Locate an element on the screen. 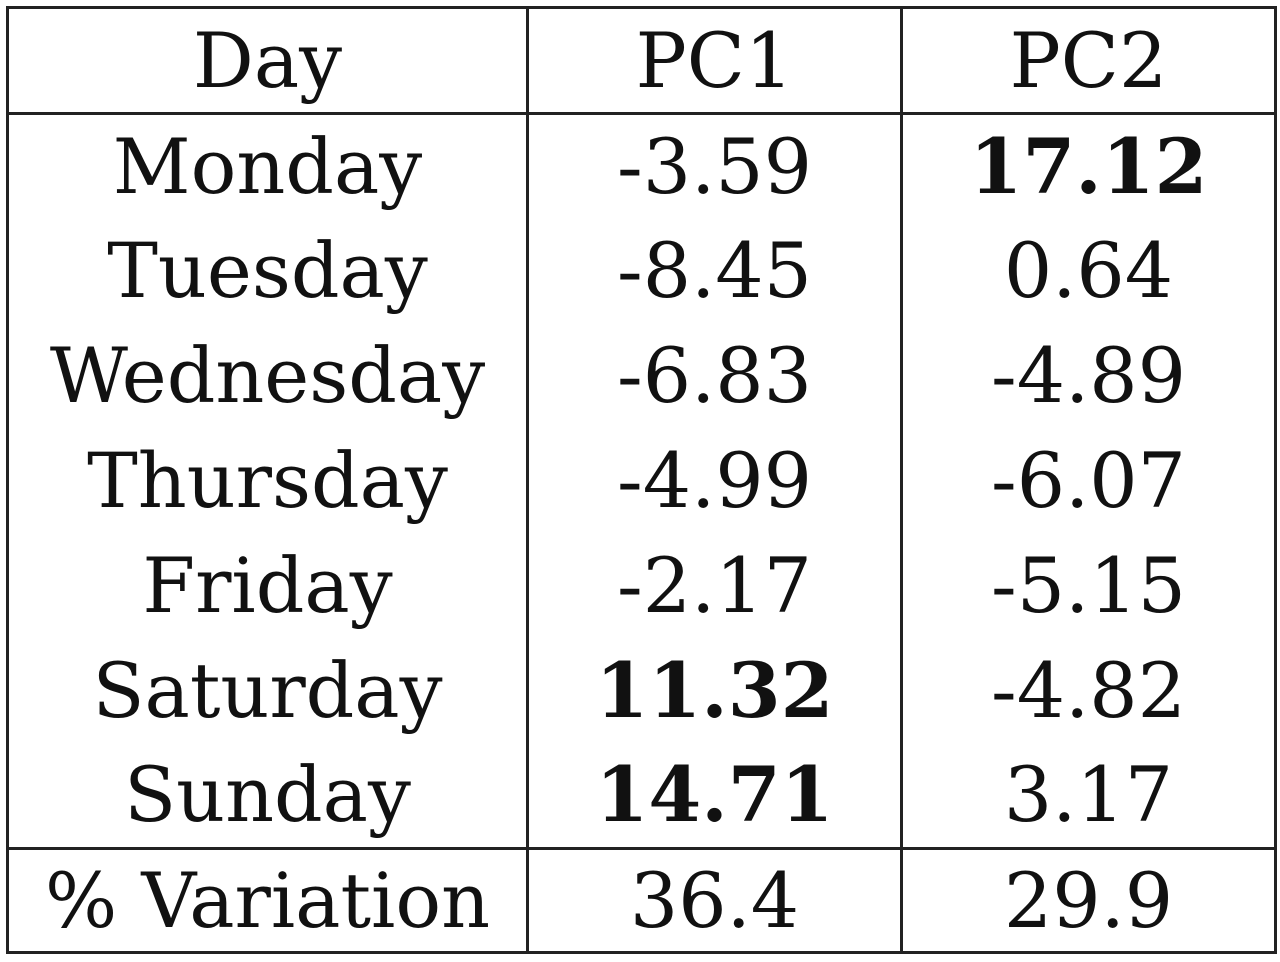 This screenshot has height=962, width=1280. pc1-cell: -2.17 is located at coordinates (714, 586).